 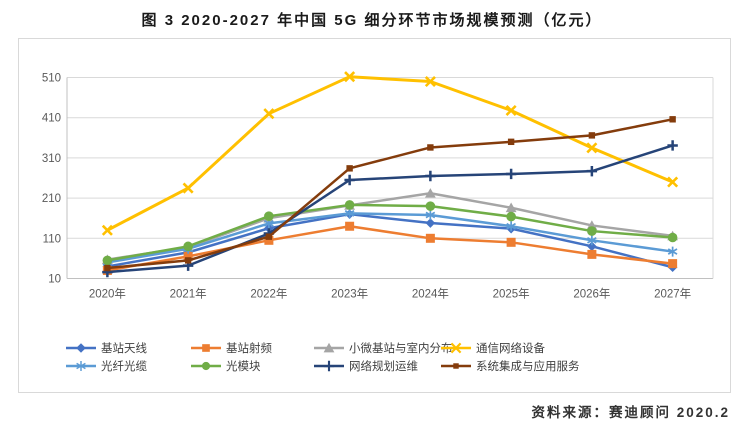 What do you see at coordinates (54, 280) in the screenshot?
I see `y-tick-label: 10` at bounding box center [54, 280].